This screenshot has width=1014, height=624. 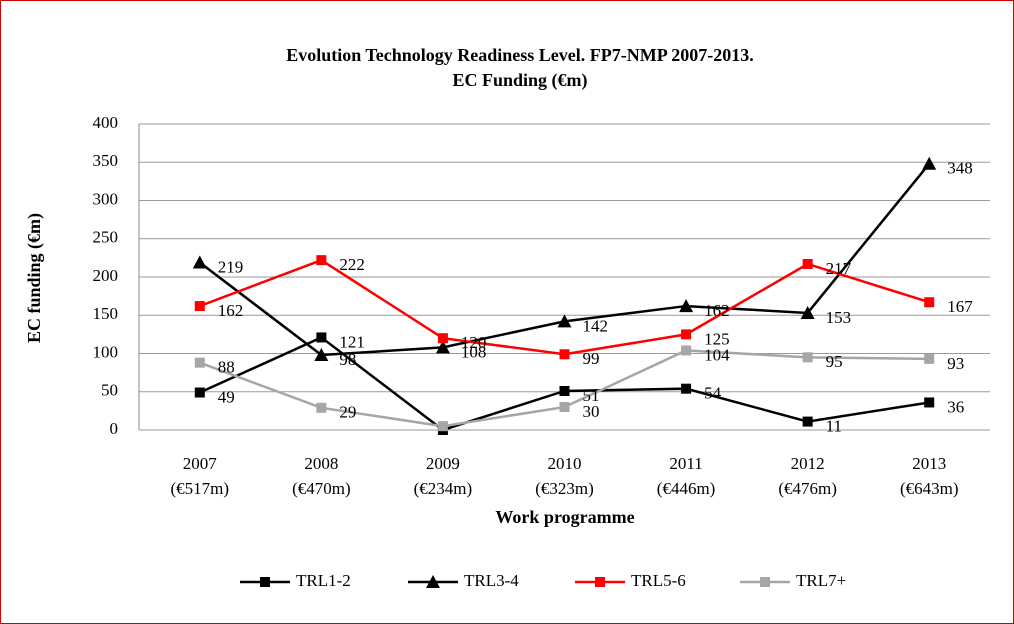 I want to click on x-tick-label: (€446m), so click(x=686, y=488).